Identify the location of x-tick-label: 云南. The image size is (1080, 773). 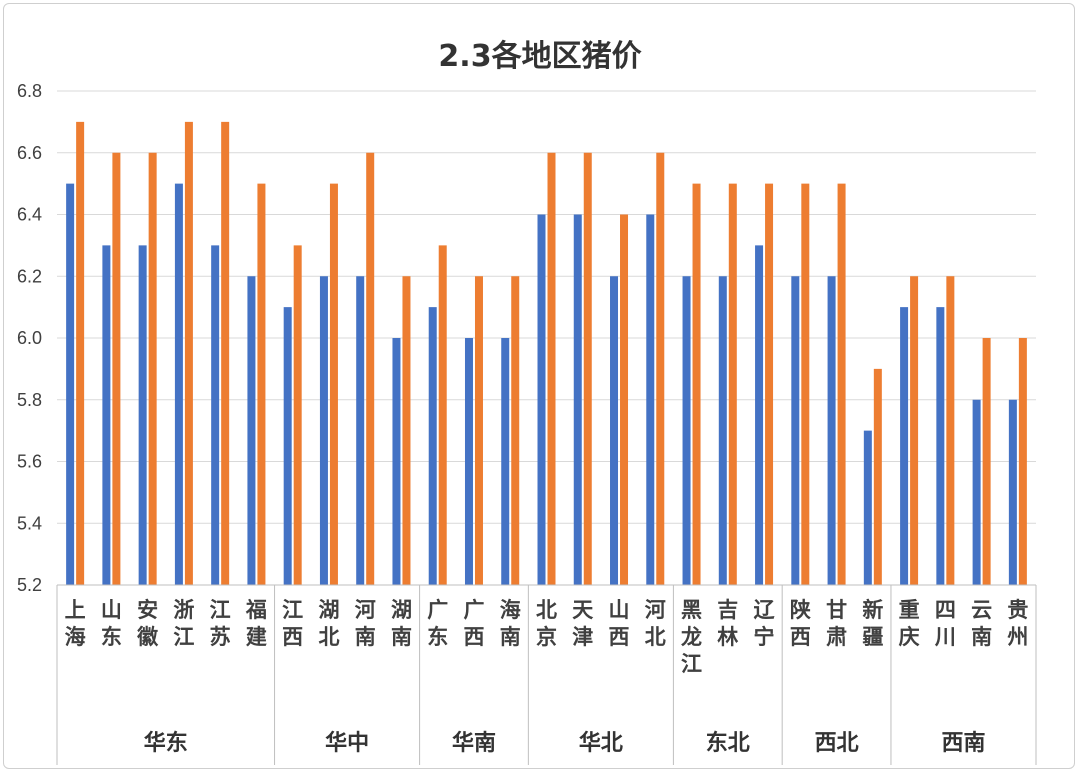
(981, 623).